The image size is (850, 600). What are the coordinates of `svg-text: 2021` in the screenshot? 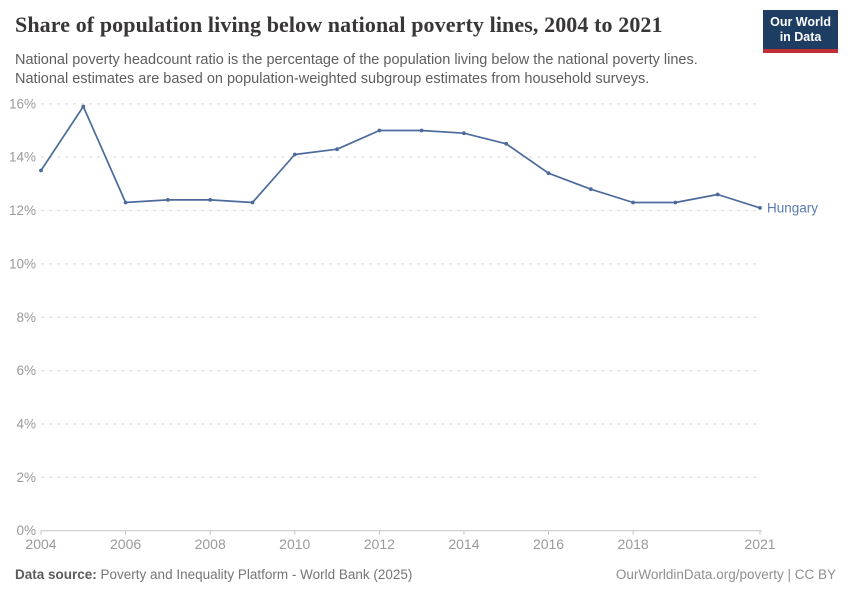 It's located at (759, 544).